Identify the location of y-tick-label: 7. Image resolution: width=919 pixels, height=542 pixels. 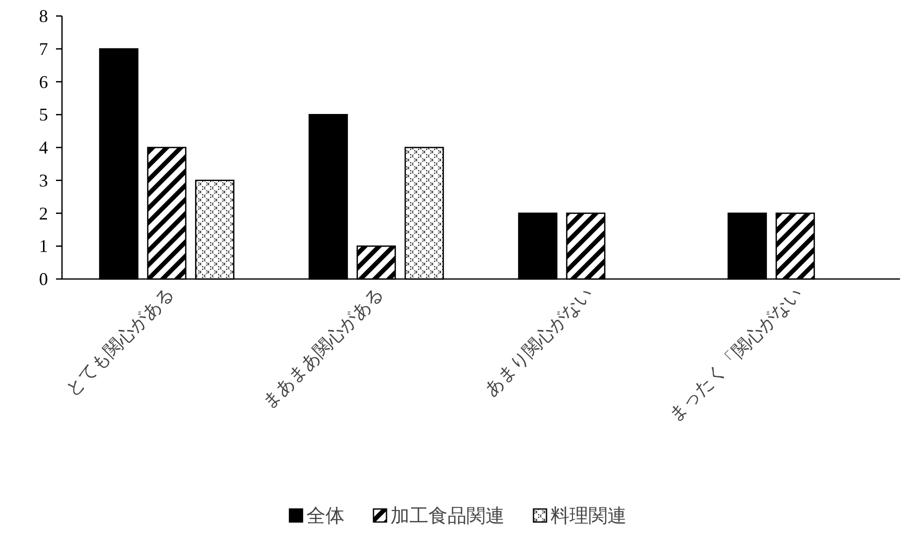
(43, 48).